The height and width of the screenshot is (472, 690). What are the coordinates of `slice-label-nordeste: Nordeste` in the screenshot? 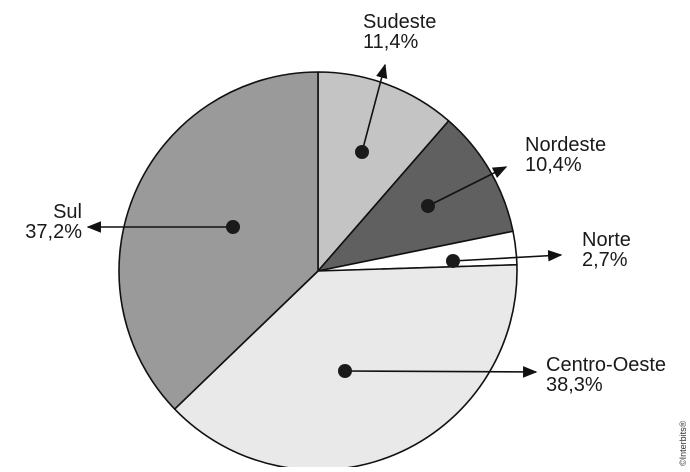 It's located at (565, 145).